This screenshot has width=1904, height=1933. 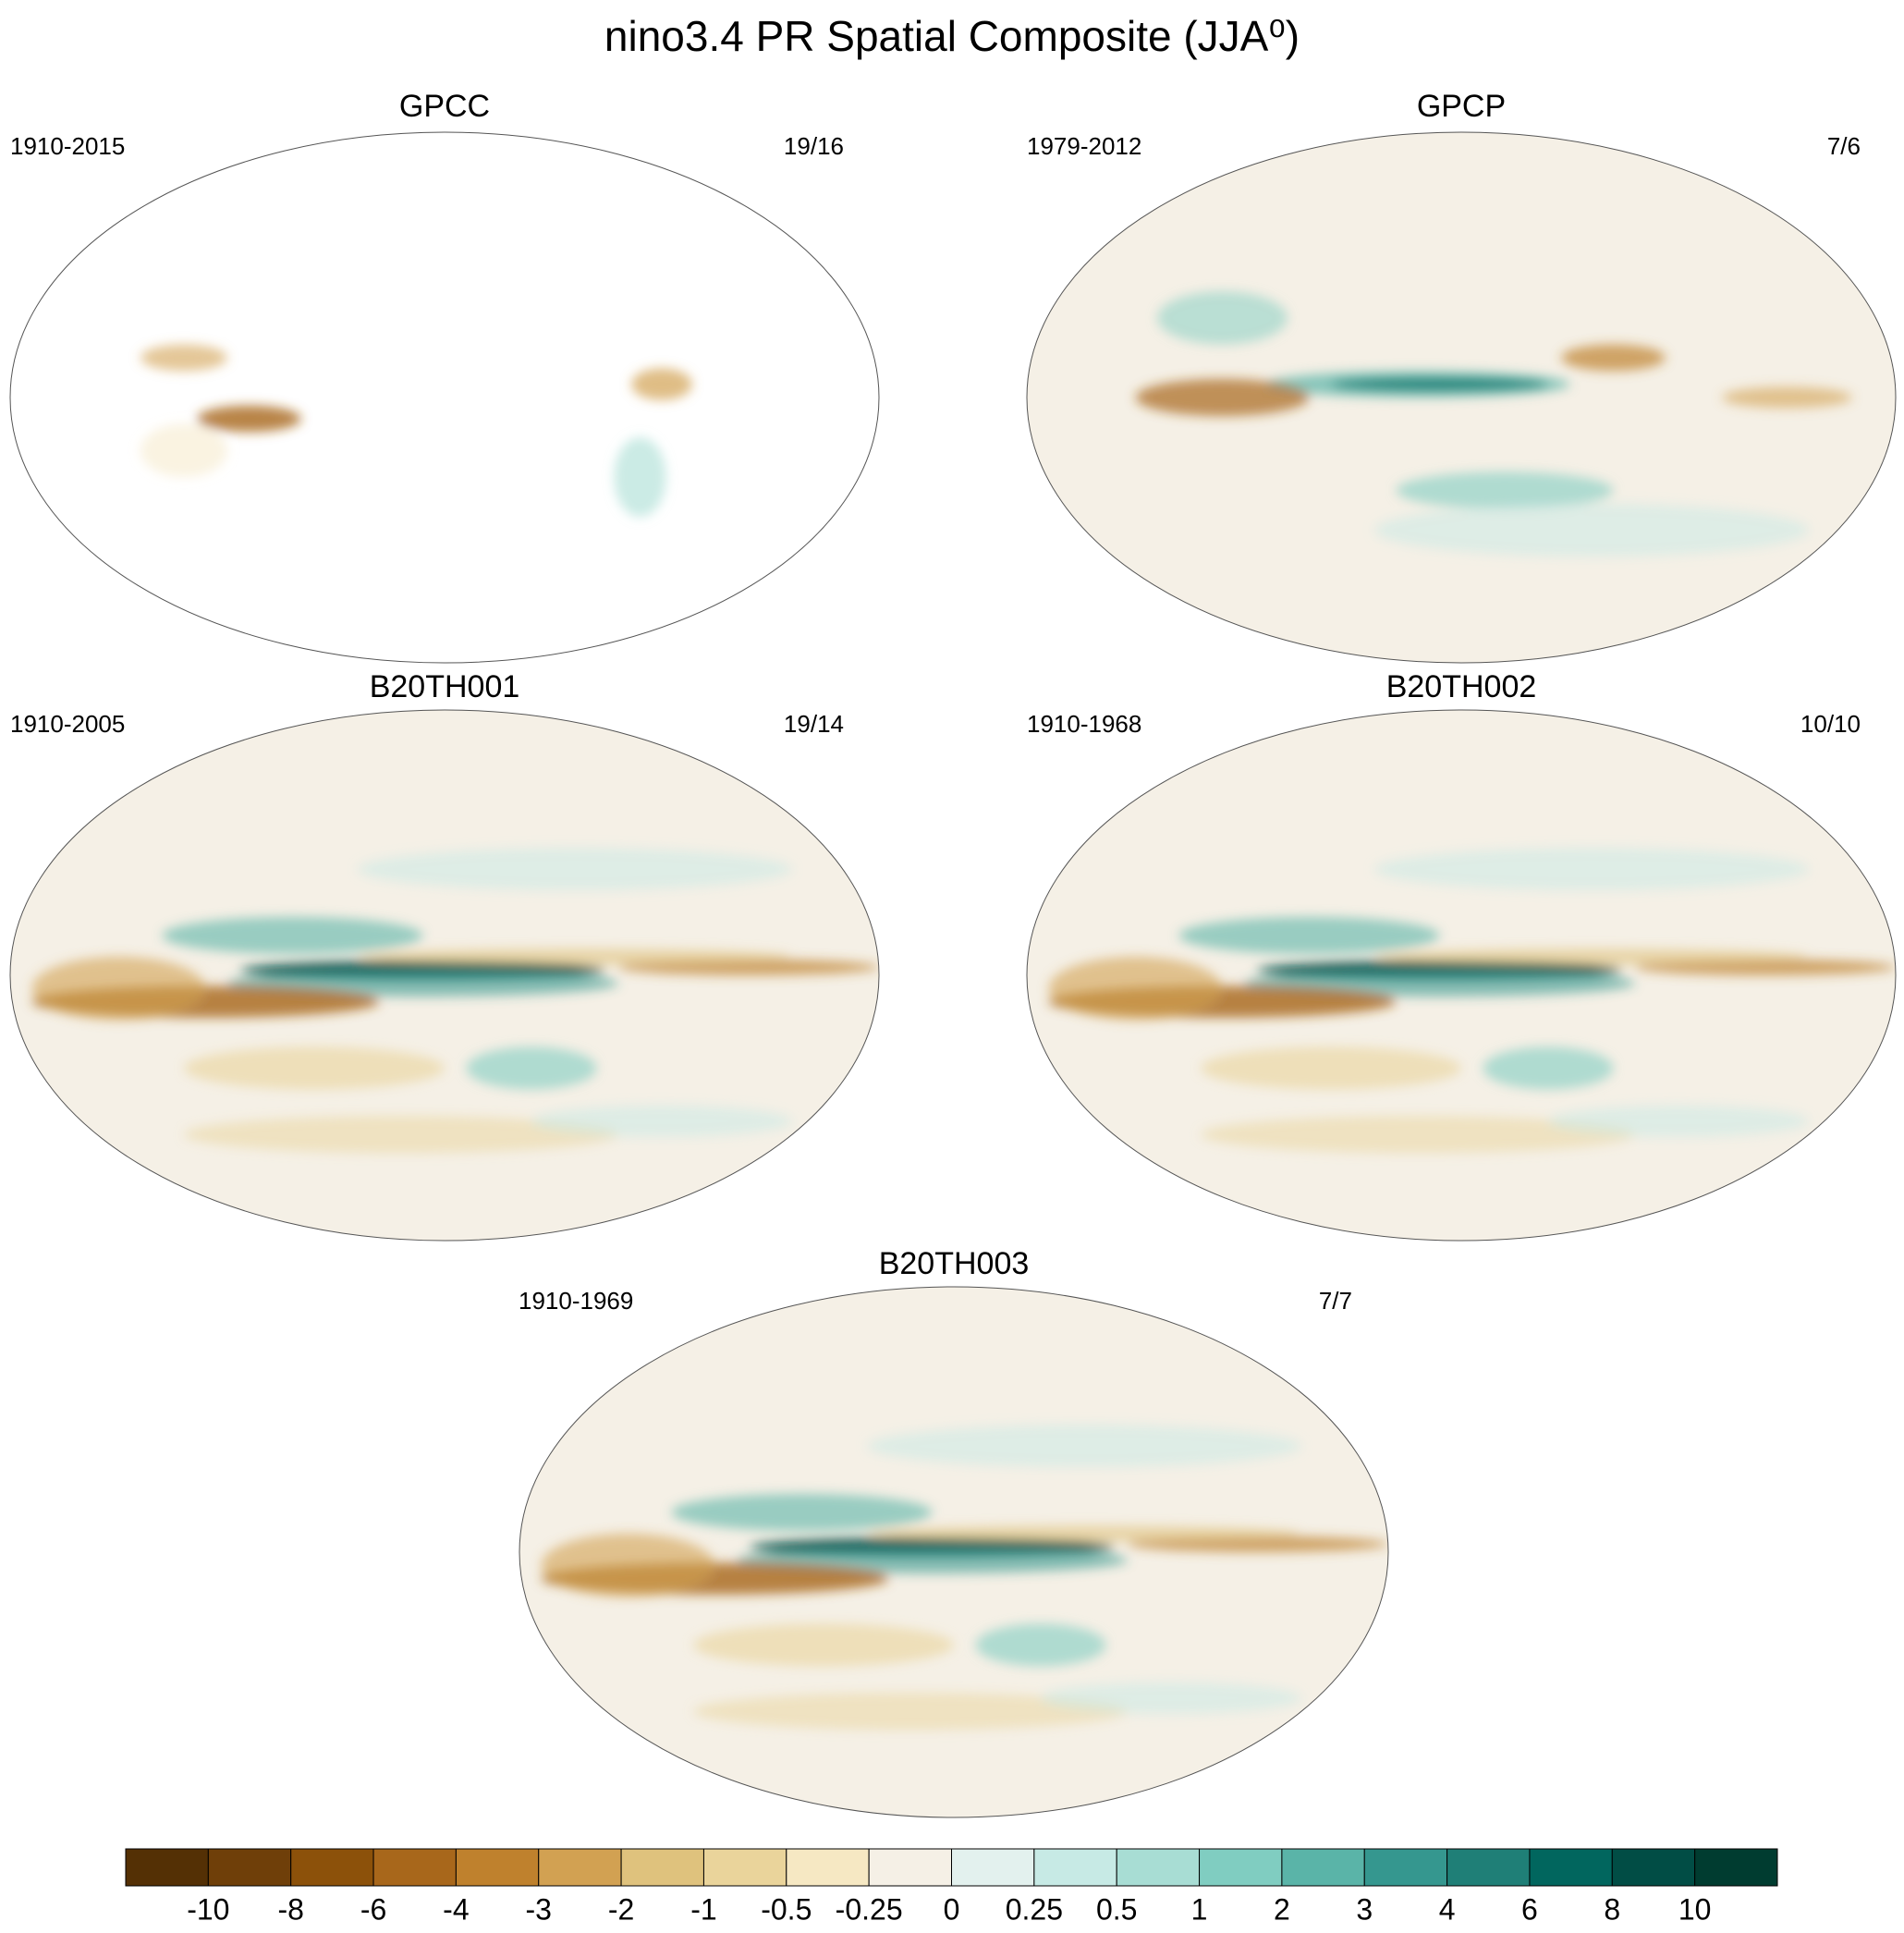 I want to click on panel-count: 19/16, so click(x=814, y=146).